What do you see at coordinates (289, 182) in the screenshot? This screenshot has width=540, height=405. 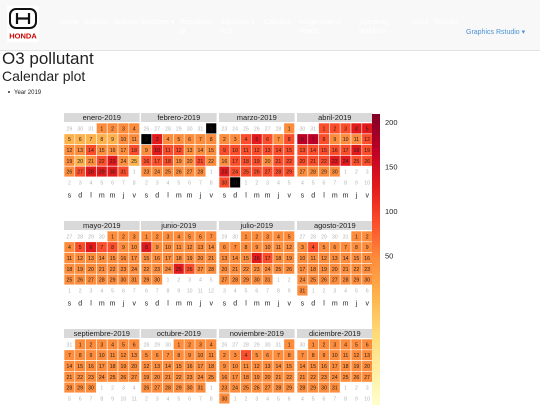 I see `day-cell` at bounding box center [289, 182].